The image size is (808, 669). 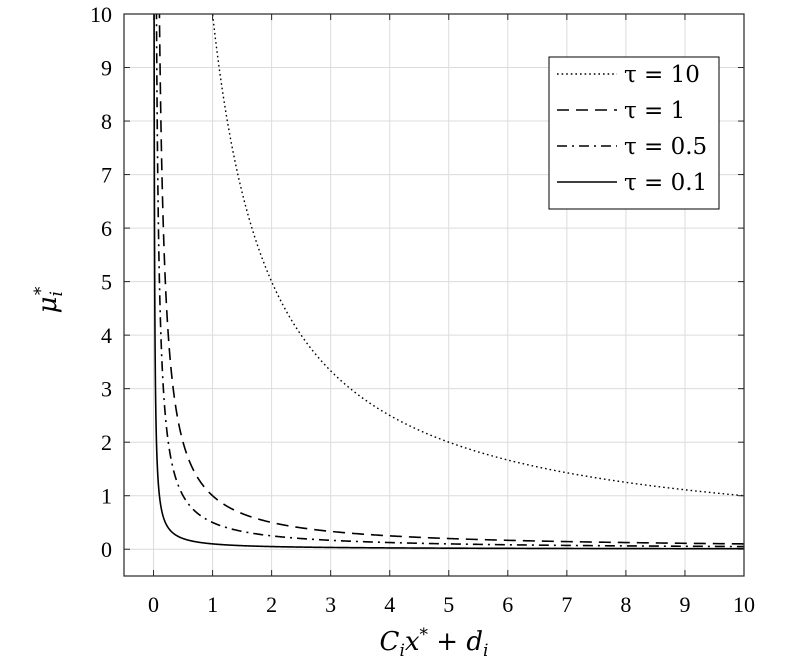 What do you see at coordinates (212, 604) in the screenshot?
I see `x-tick-label: 1` at bounding box center [212, 604].